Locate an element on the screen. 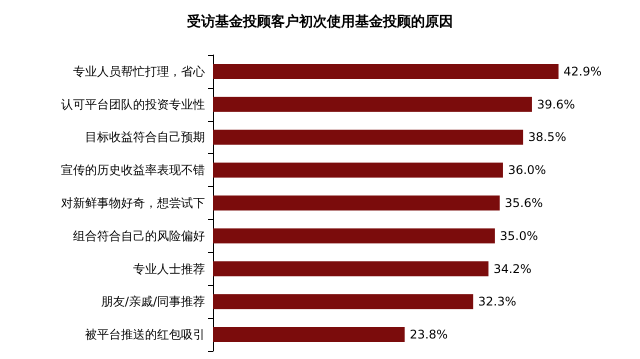 This screenshot has height=359, width=640. y-tick-label: 对新鲜事物好奇，想尝试下 is located at coordinates (133, 203).